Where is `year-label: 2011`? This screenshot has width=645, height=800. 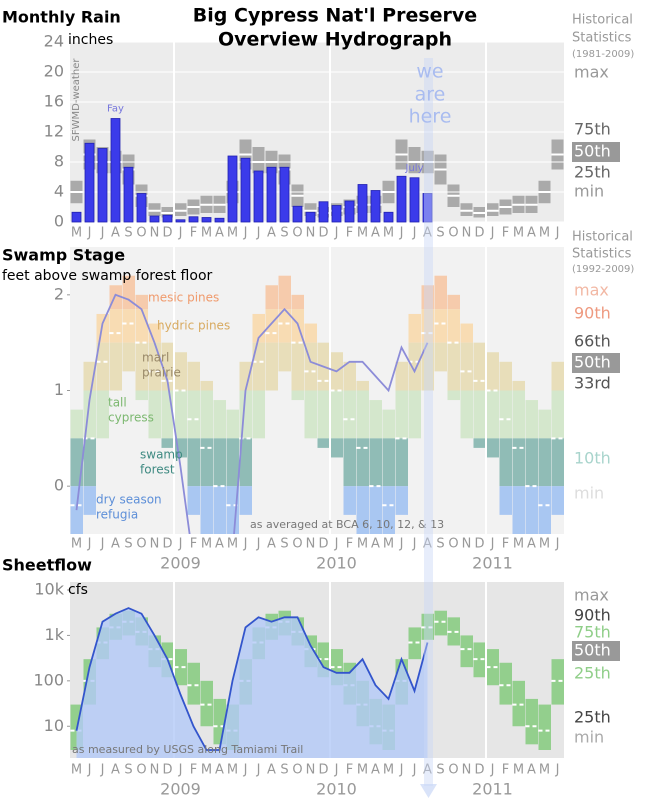 year-label: 2011 is located at coordinates (492, 789).